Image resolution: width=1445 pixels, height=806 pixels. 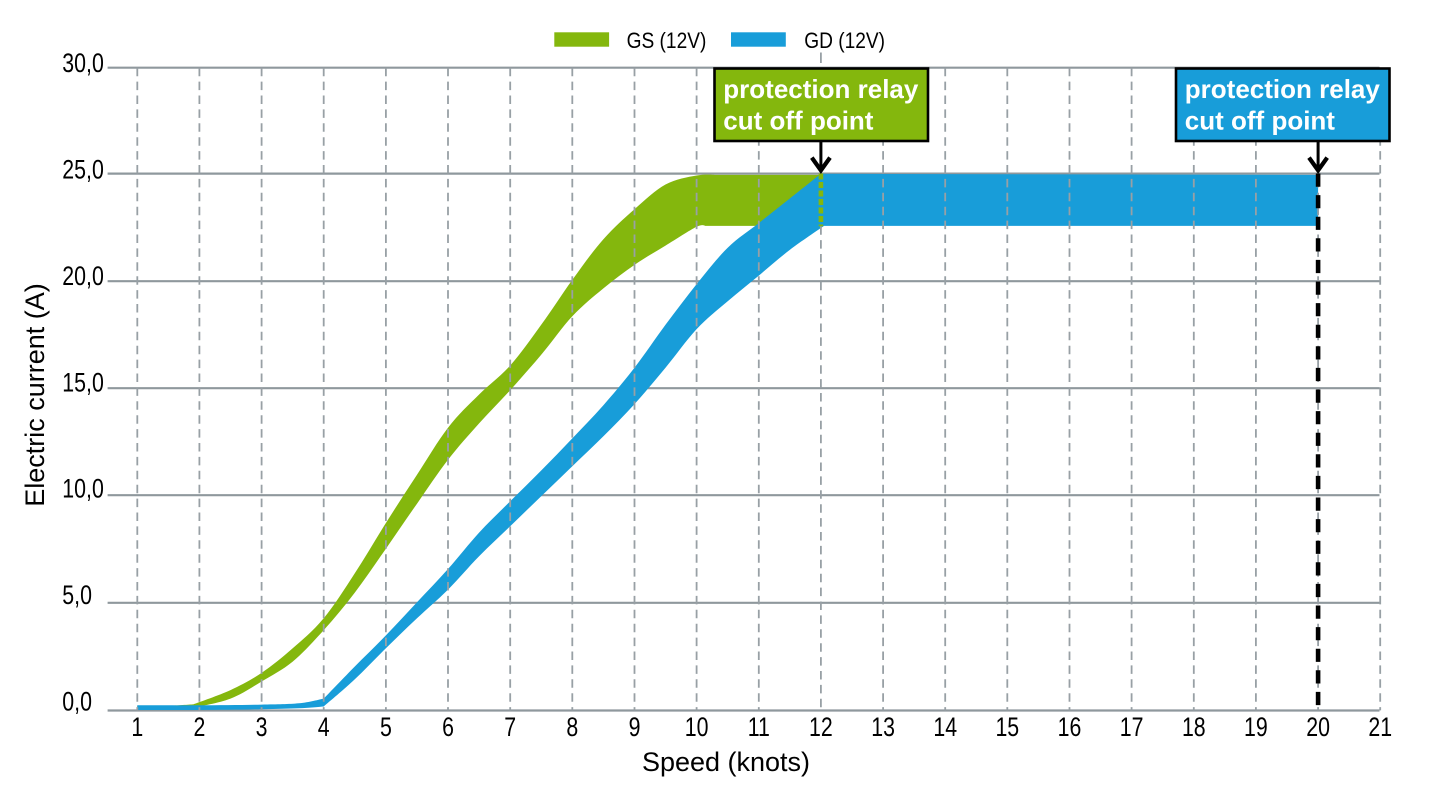 What do you see at coordinates (844, 41) in the screenshot?
I see `svg-text: GD (12V)` at bounding box center [844, 41].